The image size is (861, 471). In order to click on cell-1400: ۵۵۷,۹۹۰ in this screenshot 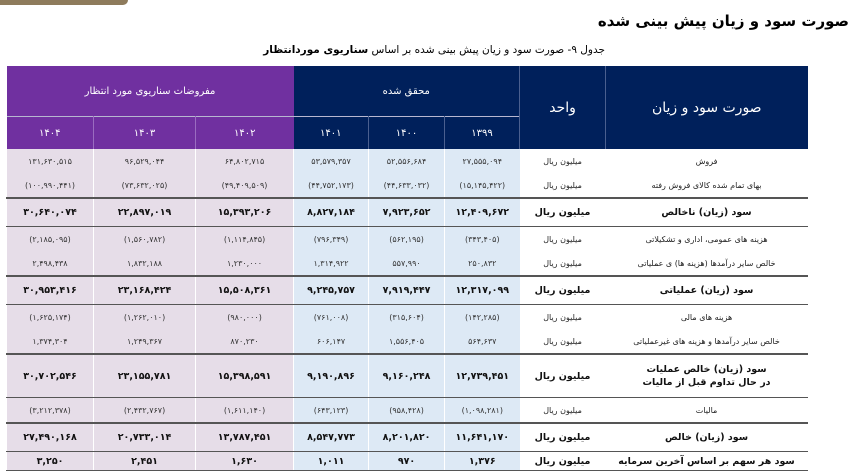, I will do `click(406, 263)`.